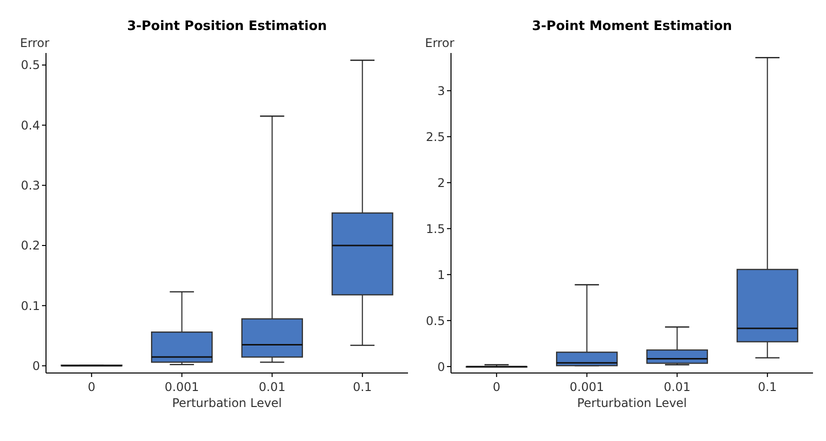 Image resolution: width=826 pixels, height=441 pixels. What do you see at coordinates (441, 91) in the screenshot?
I see `y-tick-label: 3` at bounding box center [441, 91].